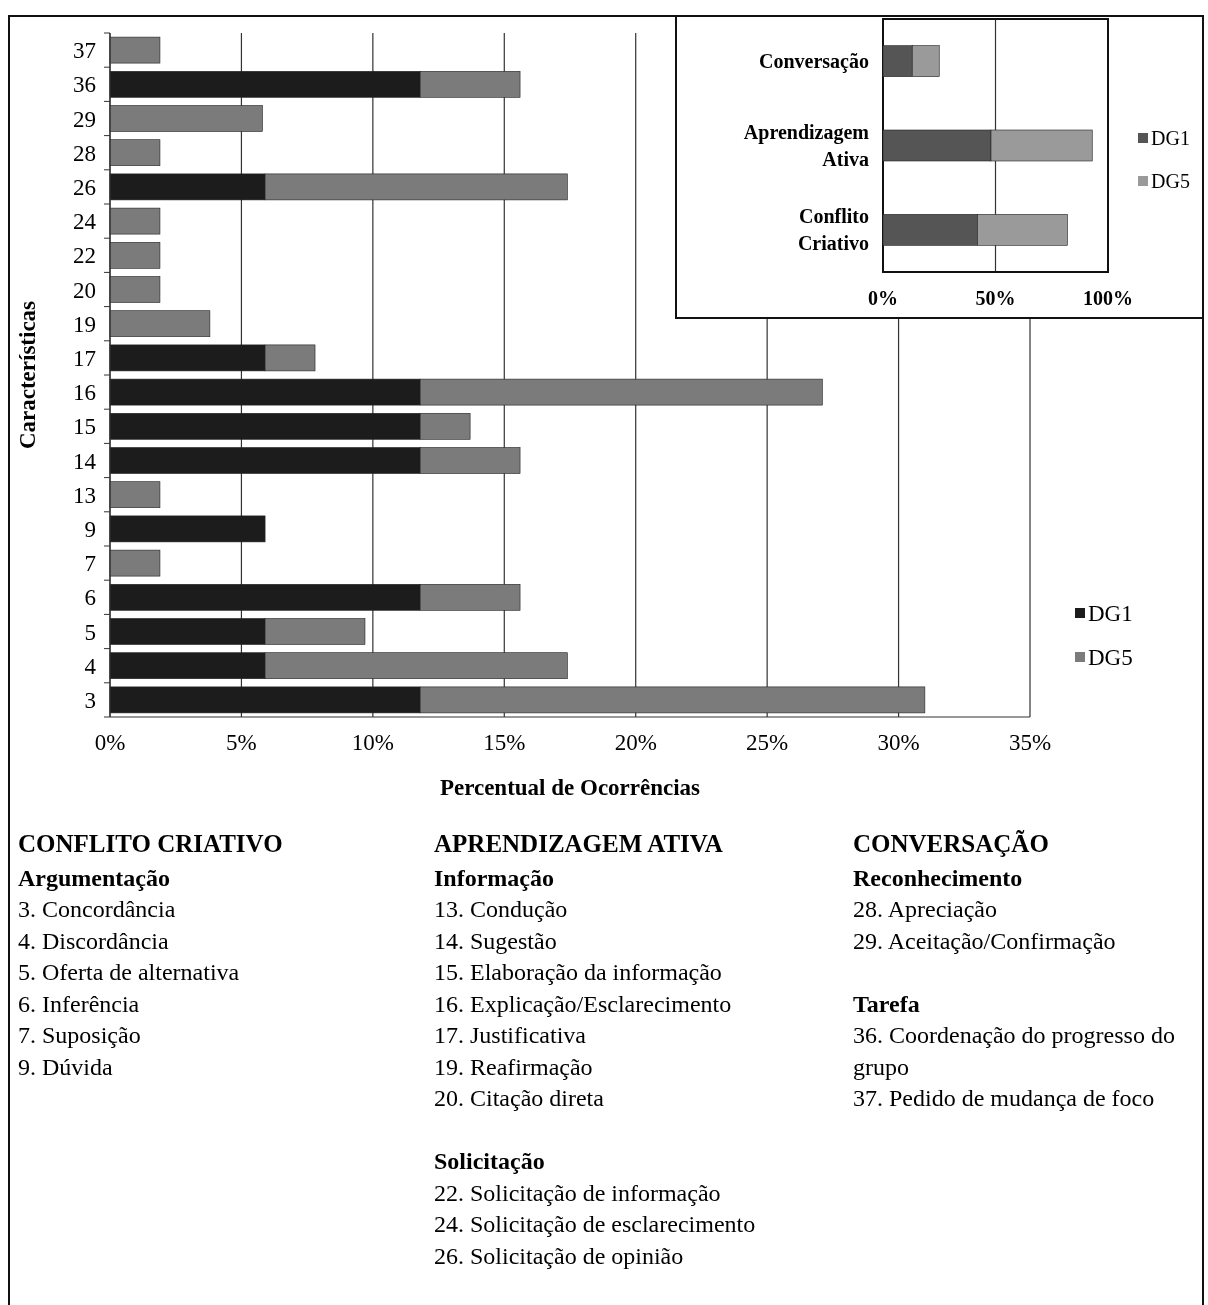  What do you see at coordinates (578, 843) in the screenshot?
I see `text: APRENDIZAGEM ATIVA` at bounding box center [578, 843].